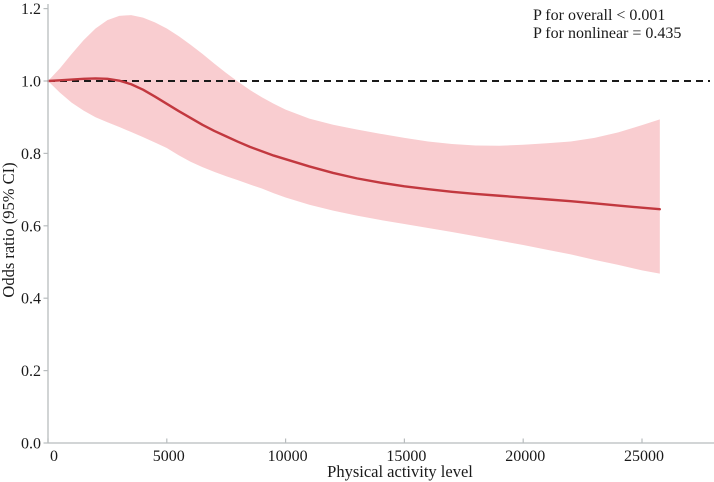 Image resolution: width=714 pixels, height=482 pixels. What do you see at coordinates (599, 15) in the screenshot?
I see `annotation-p-overall: P for overall < 0.001` at bounding box center [599, 15].